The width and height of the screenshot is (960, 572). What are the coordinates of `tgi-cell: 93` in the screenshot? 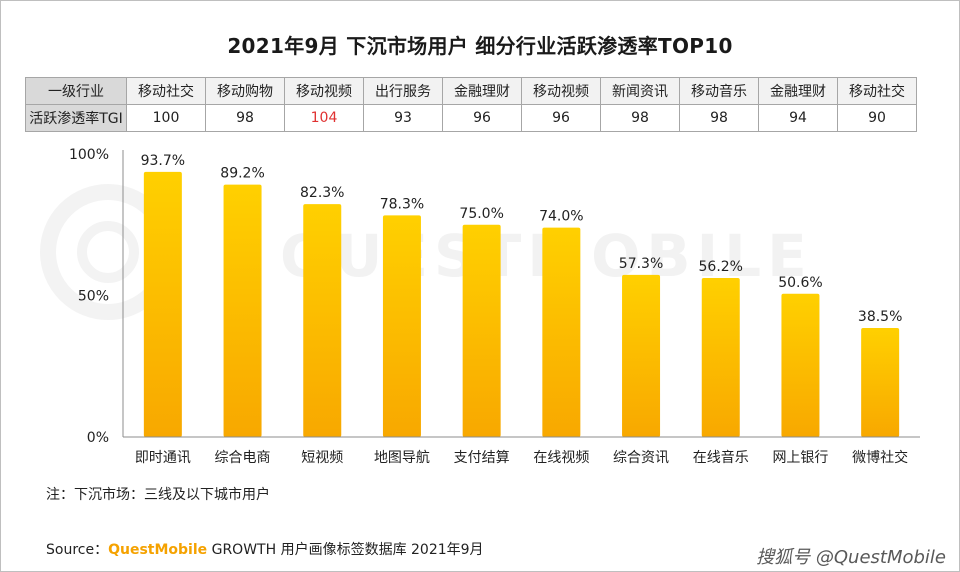 It's located at (403, 118).